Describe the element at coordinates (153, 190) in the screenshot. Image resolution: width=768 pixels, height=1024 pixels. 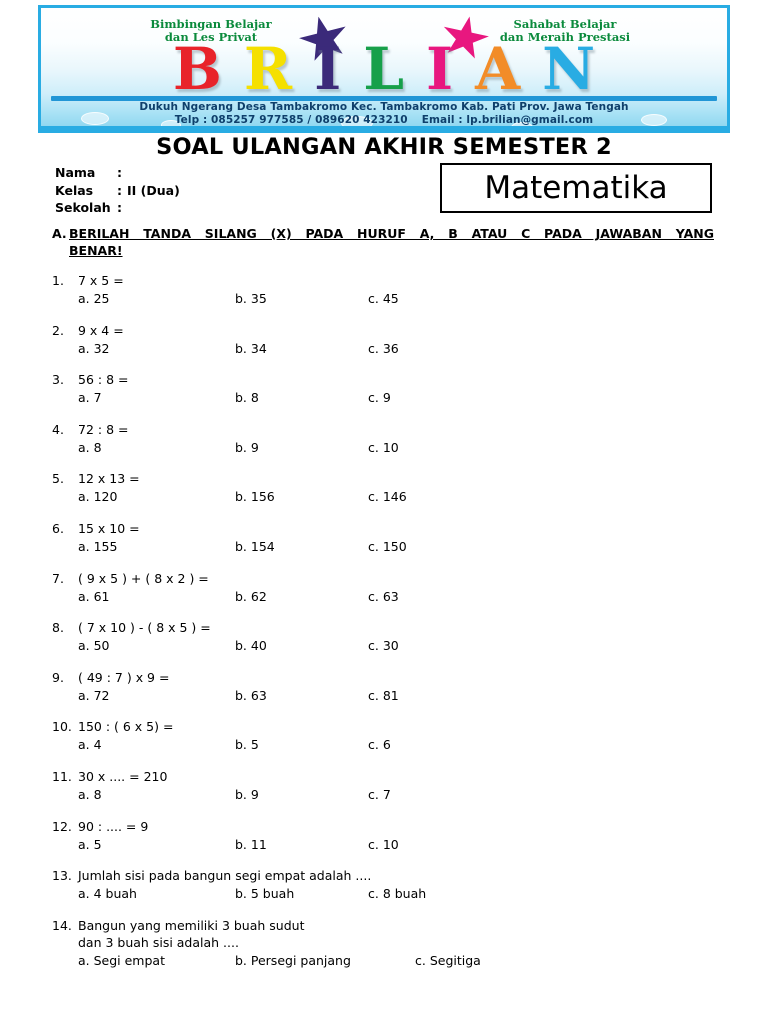
I see `identity-value: II (Dua)` at that location.